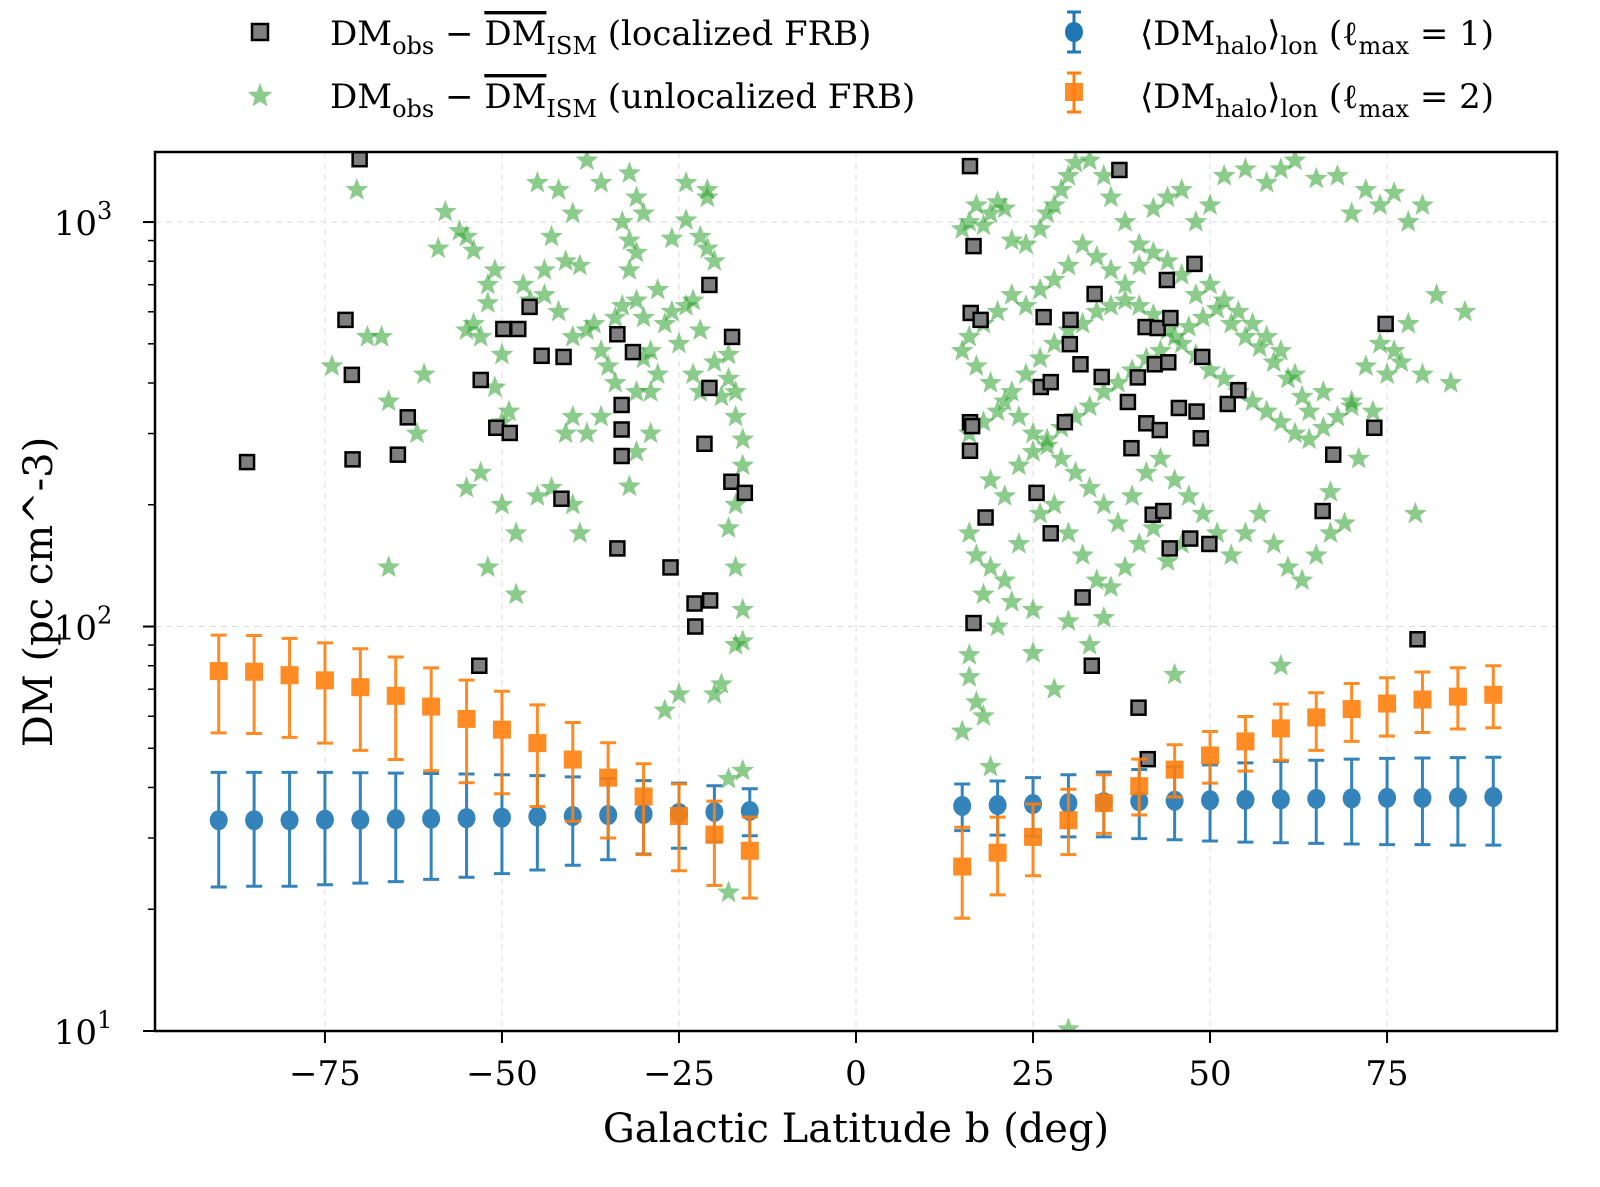 The image size is (1600, 1187). I want to click on x-tick-label: 75, so click(1386, 1074).